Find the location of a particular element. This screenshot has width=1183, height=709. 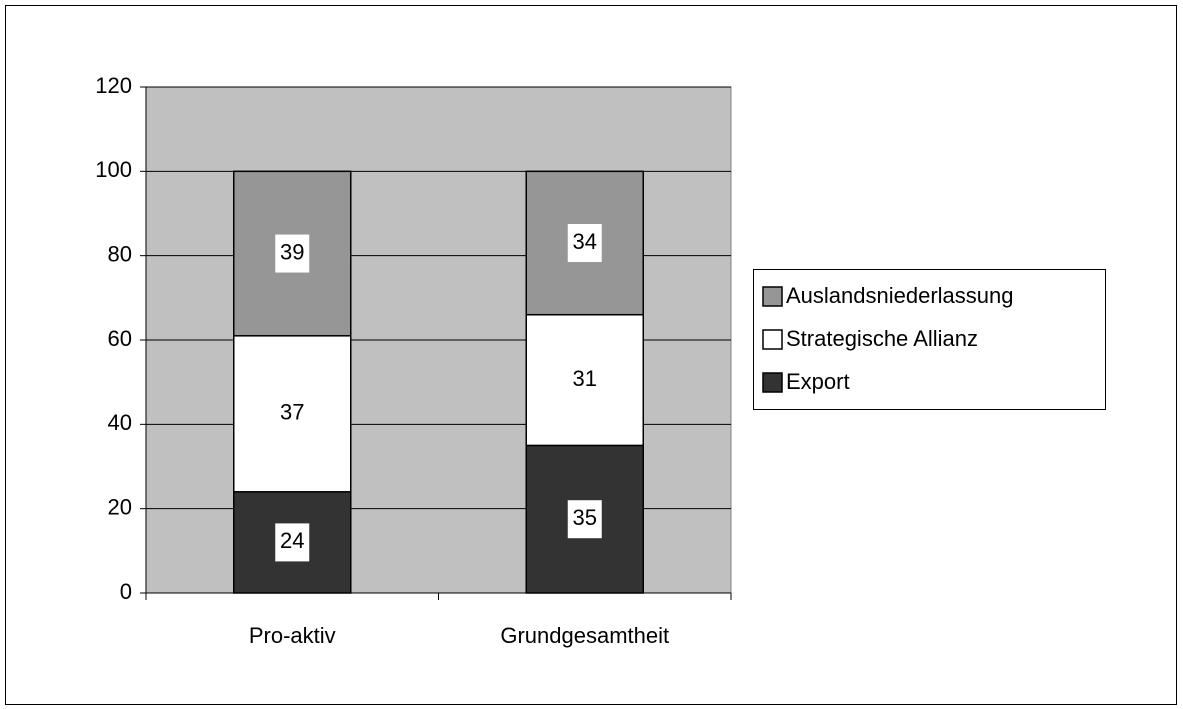

y-tick-label: 60 is located at coordinates (120, 338).